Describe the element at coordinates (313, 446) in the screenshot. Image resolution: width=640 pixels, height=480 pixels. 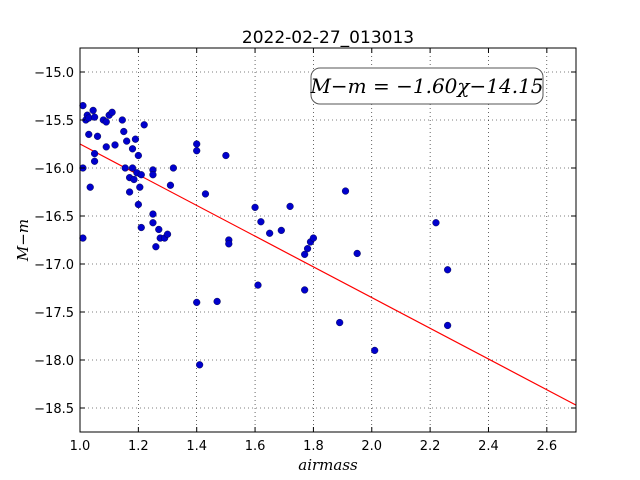
I see `x-tick-label: 1.8` at that location.